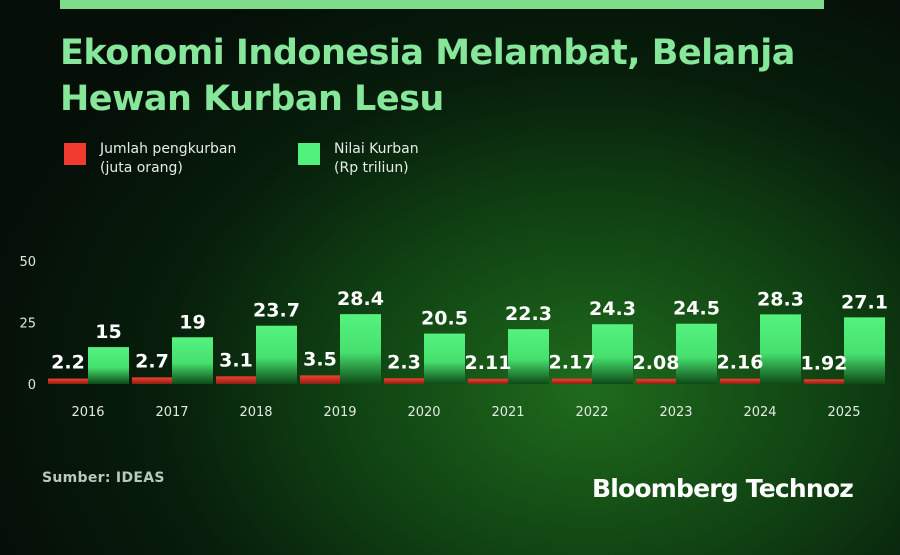 The image size is (900, 555). What do you see at coordinates (276, 311) in the screenshot?
I see `data-label-nilai: 23.7` at bounding box center [276, 311].